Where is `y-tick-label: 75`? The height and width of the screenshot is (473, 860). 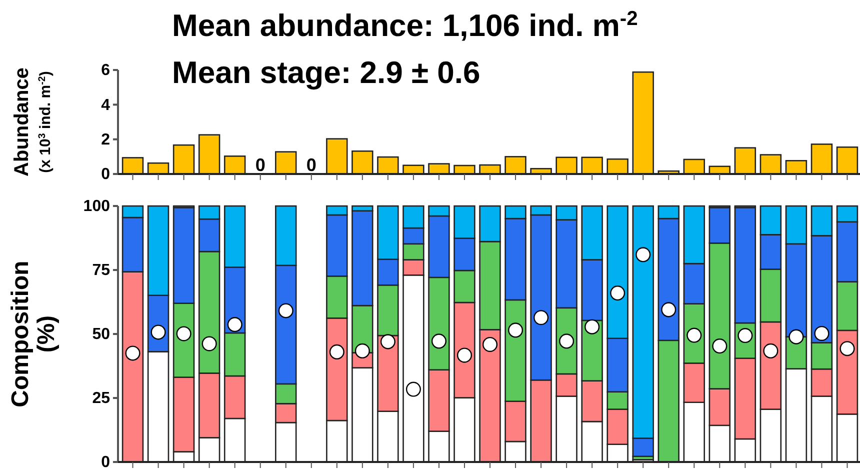 y-tick-label: 75 is located at coordinates (101, 271).